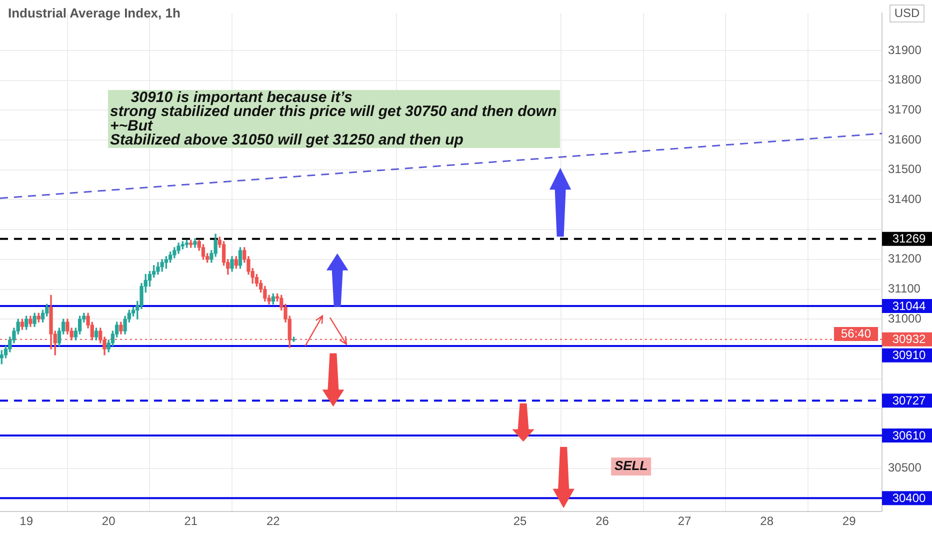  Describe the element at coordinates (909, 497) in the screenshot. I see `ref-line-label: 30400` at that location.